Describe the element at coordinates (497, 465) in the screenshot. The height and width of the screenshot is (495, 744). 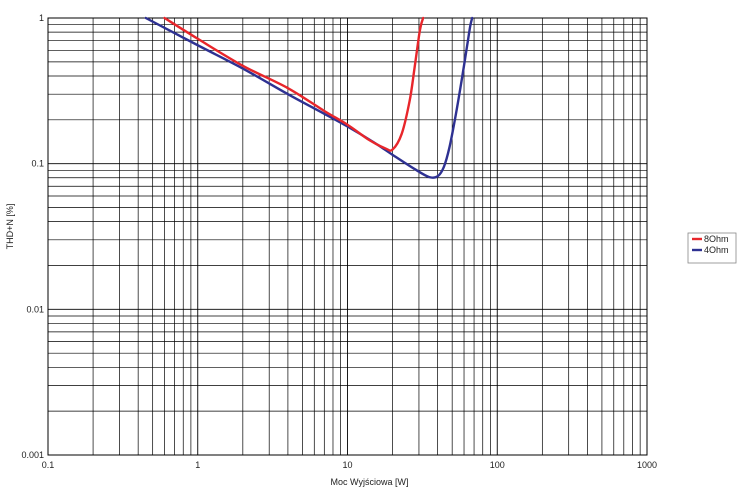
I see `x-tick-label: 100` at that location.